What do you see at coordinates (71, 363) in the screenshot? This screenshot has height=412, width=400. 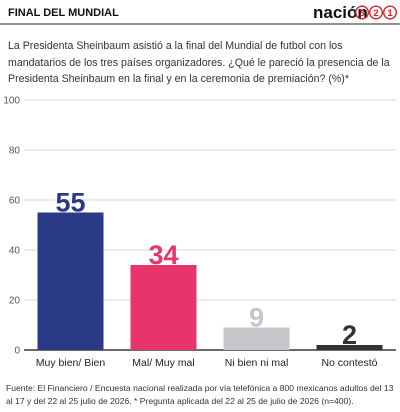 I see `x-tick-label: Muy bien/ Bien` at bounding box center [71, 363].